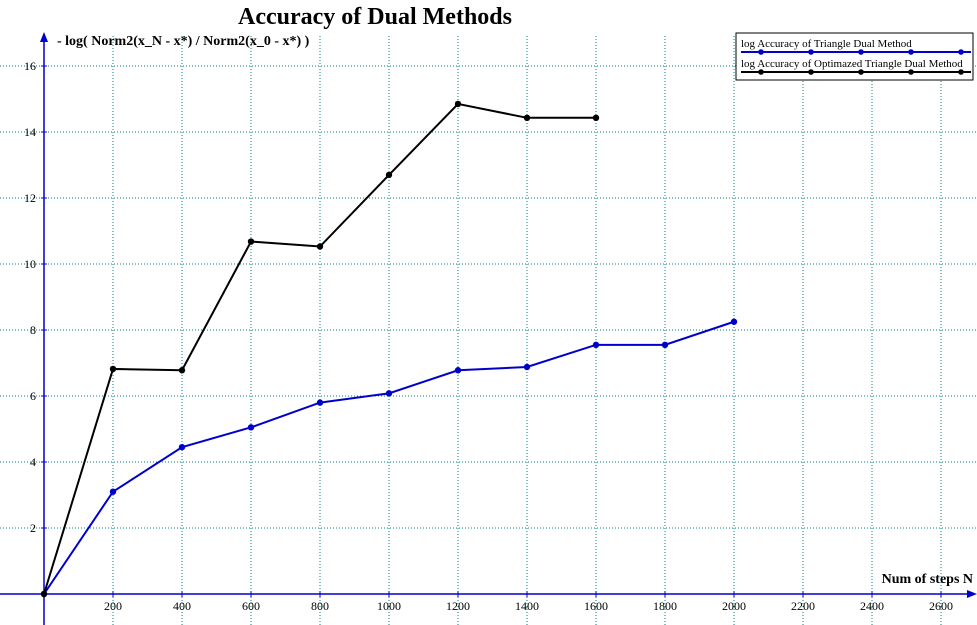 This screenshot has width=977, height=625. Describe the element at coordinates (826, 44) in the screenshot. I see `legend-label: log Accuracy of Triangle Dual Method` at that location.